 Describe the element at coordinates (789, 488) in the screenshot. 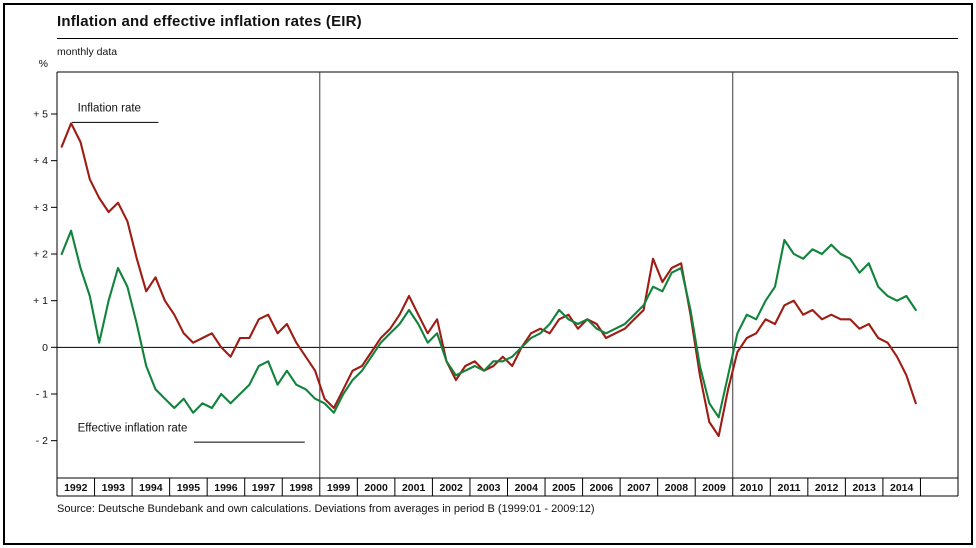

I see `x-axis-year-label: 2011` at that location.